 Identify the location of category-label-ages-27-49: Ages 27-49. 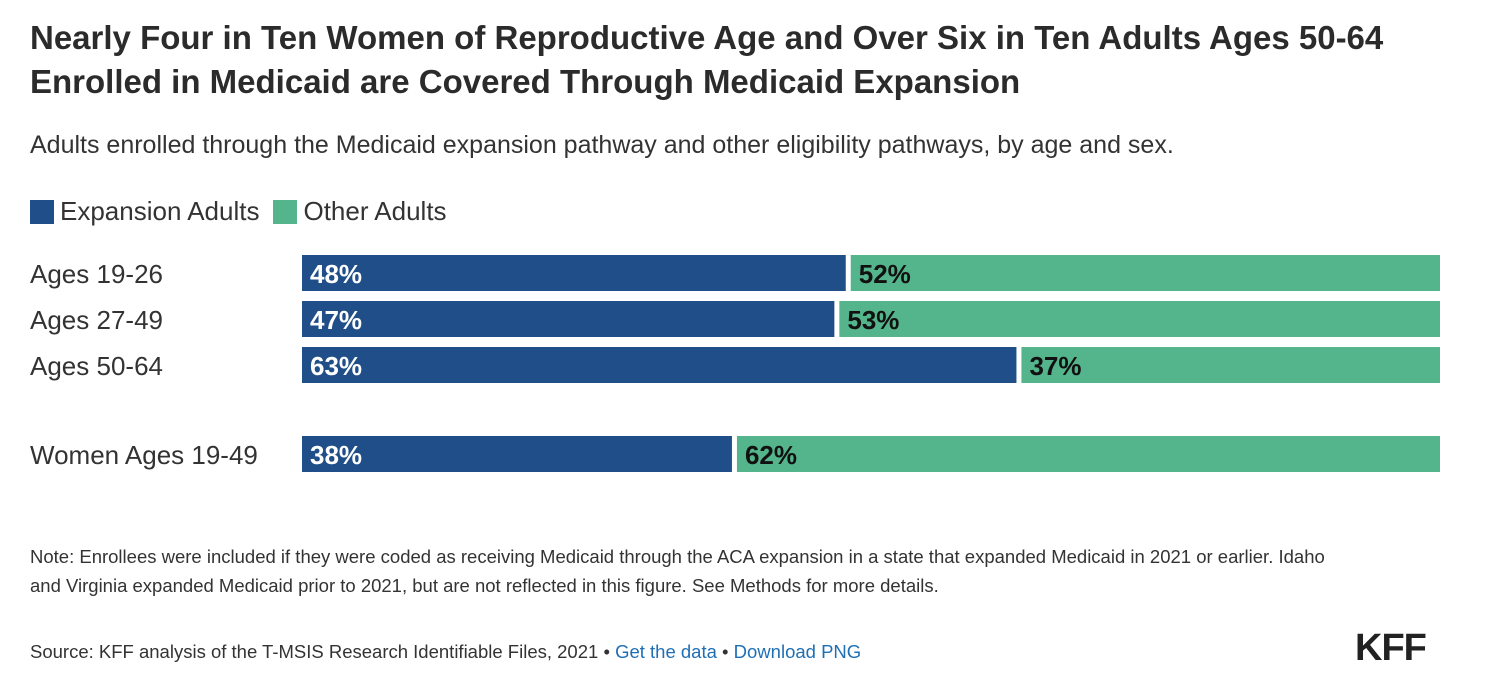
(96, 320).